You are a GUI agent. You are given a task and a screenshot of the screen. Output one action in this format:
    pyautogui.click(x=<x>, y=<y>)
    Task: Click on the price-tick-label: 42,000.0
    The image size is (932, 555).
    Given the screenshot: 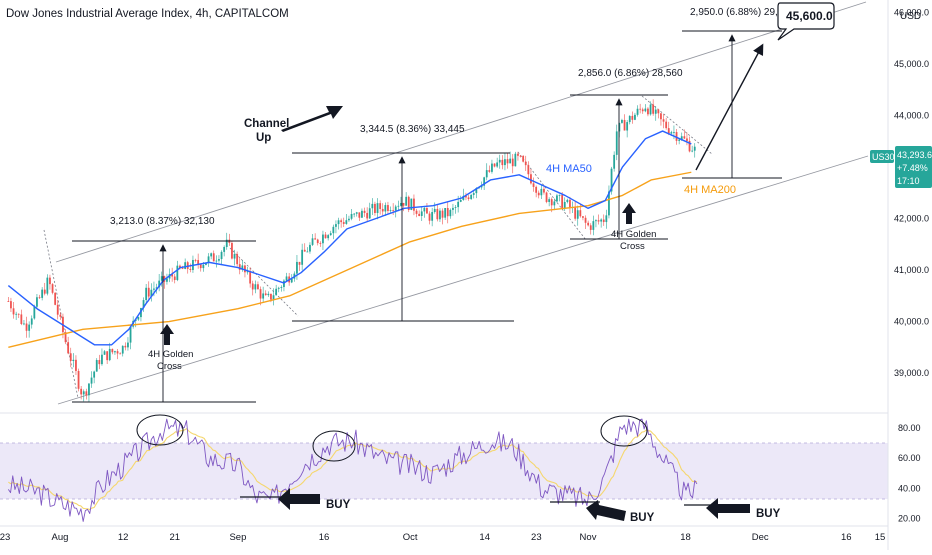 What is the action you would take?
    pyautogui.click(x=911, y=219)
    